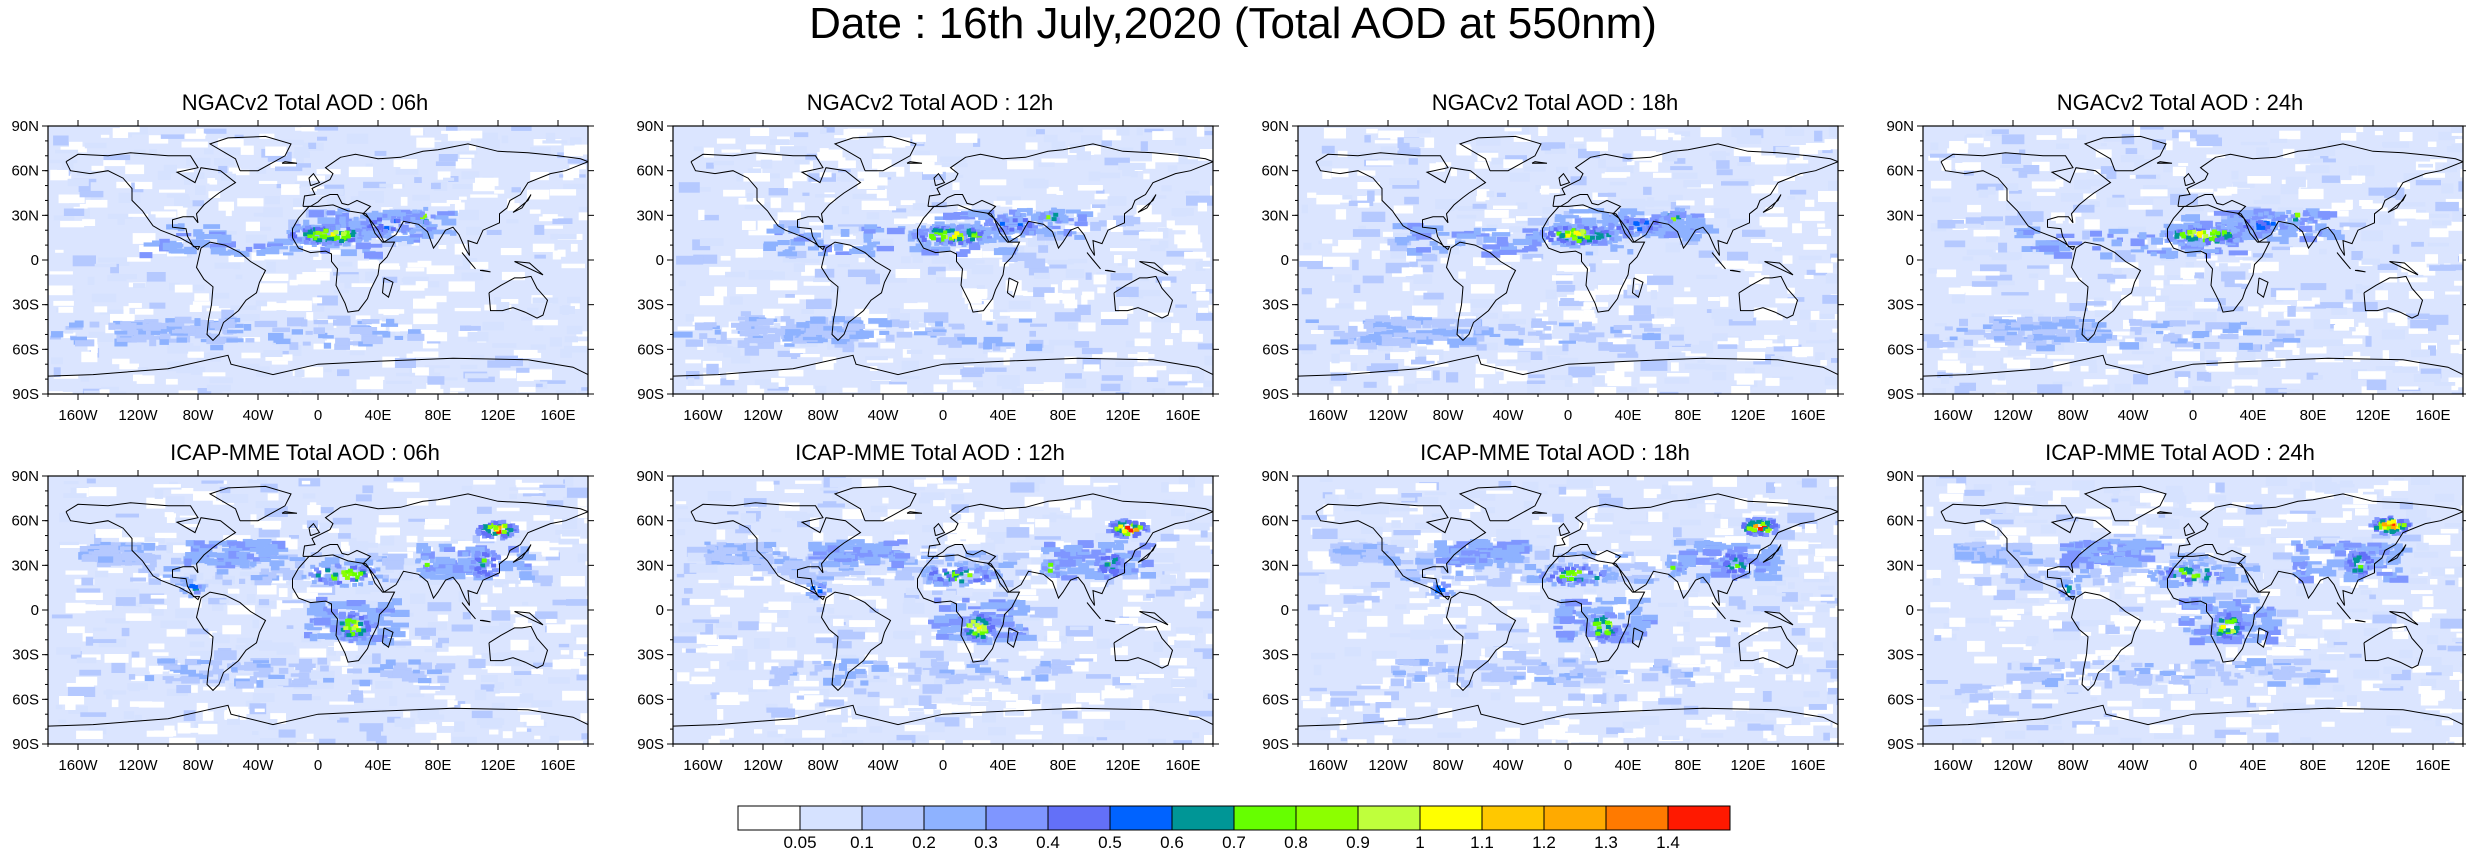 The height and width of the screenshot is (854, 2466). What do you see at coordinates (1275, 349) in the screenshot?
I see `lat-tick-label: 60S` at bounding box center [1275, 349].